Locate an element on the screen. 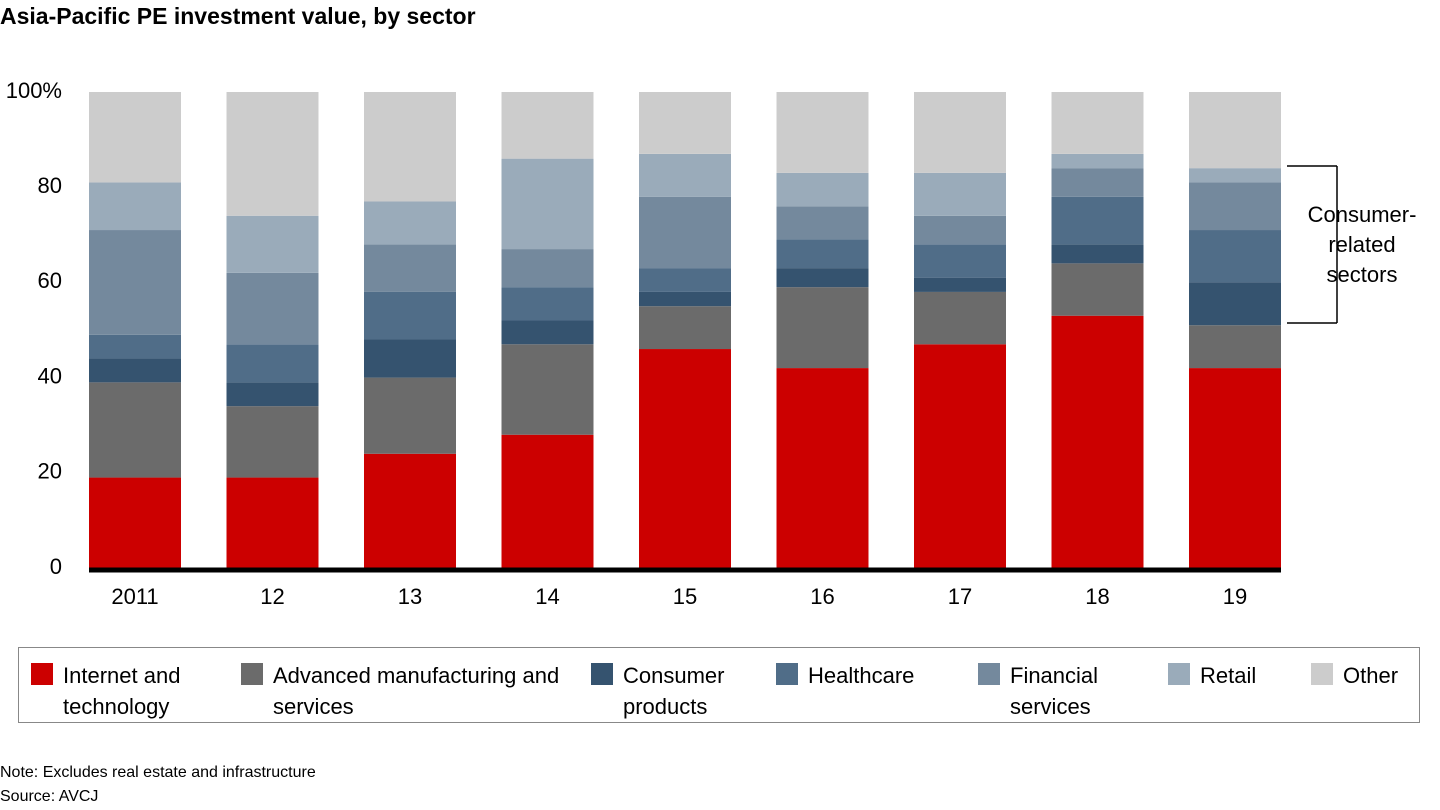 The height and width of the screenshot is (810, 1440). annotation: related is located at coordinates (1361, 244).